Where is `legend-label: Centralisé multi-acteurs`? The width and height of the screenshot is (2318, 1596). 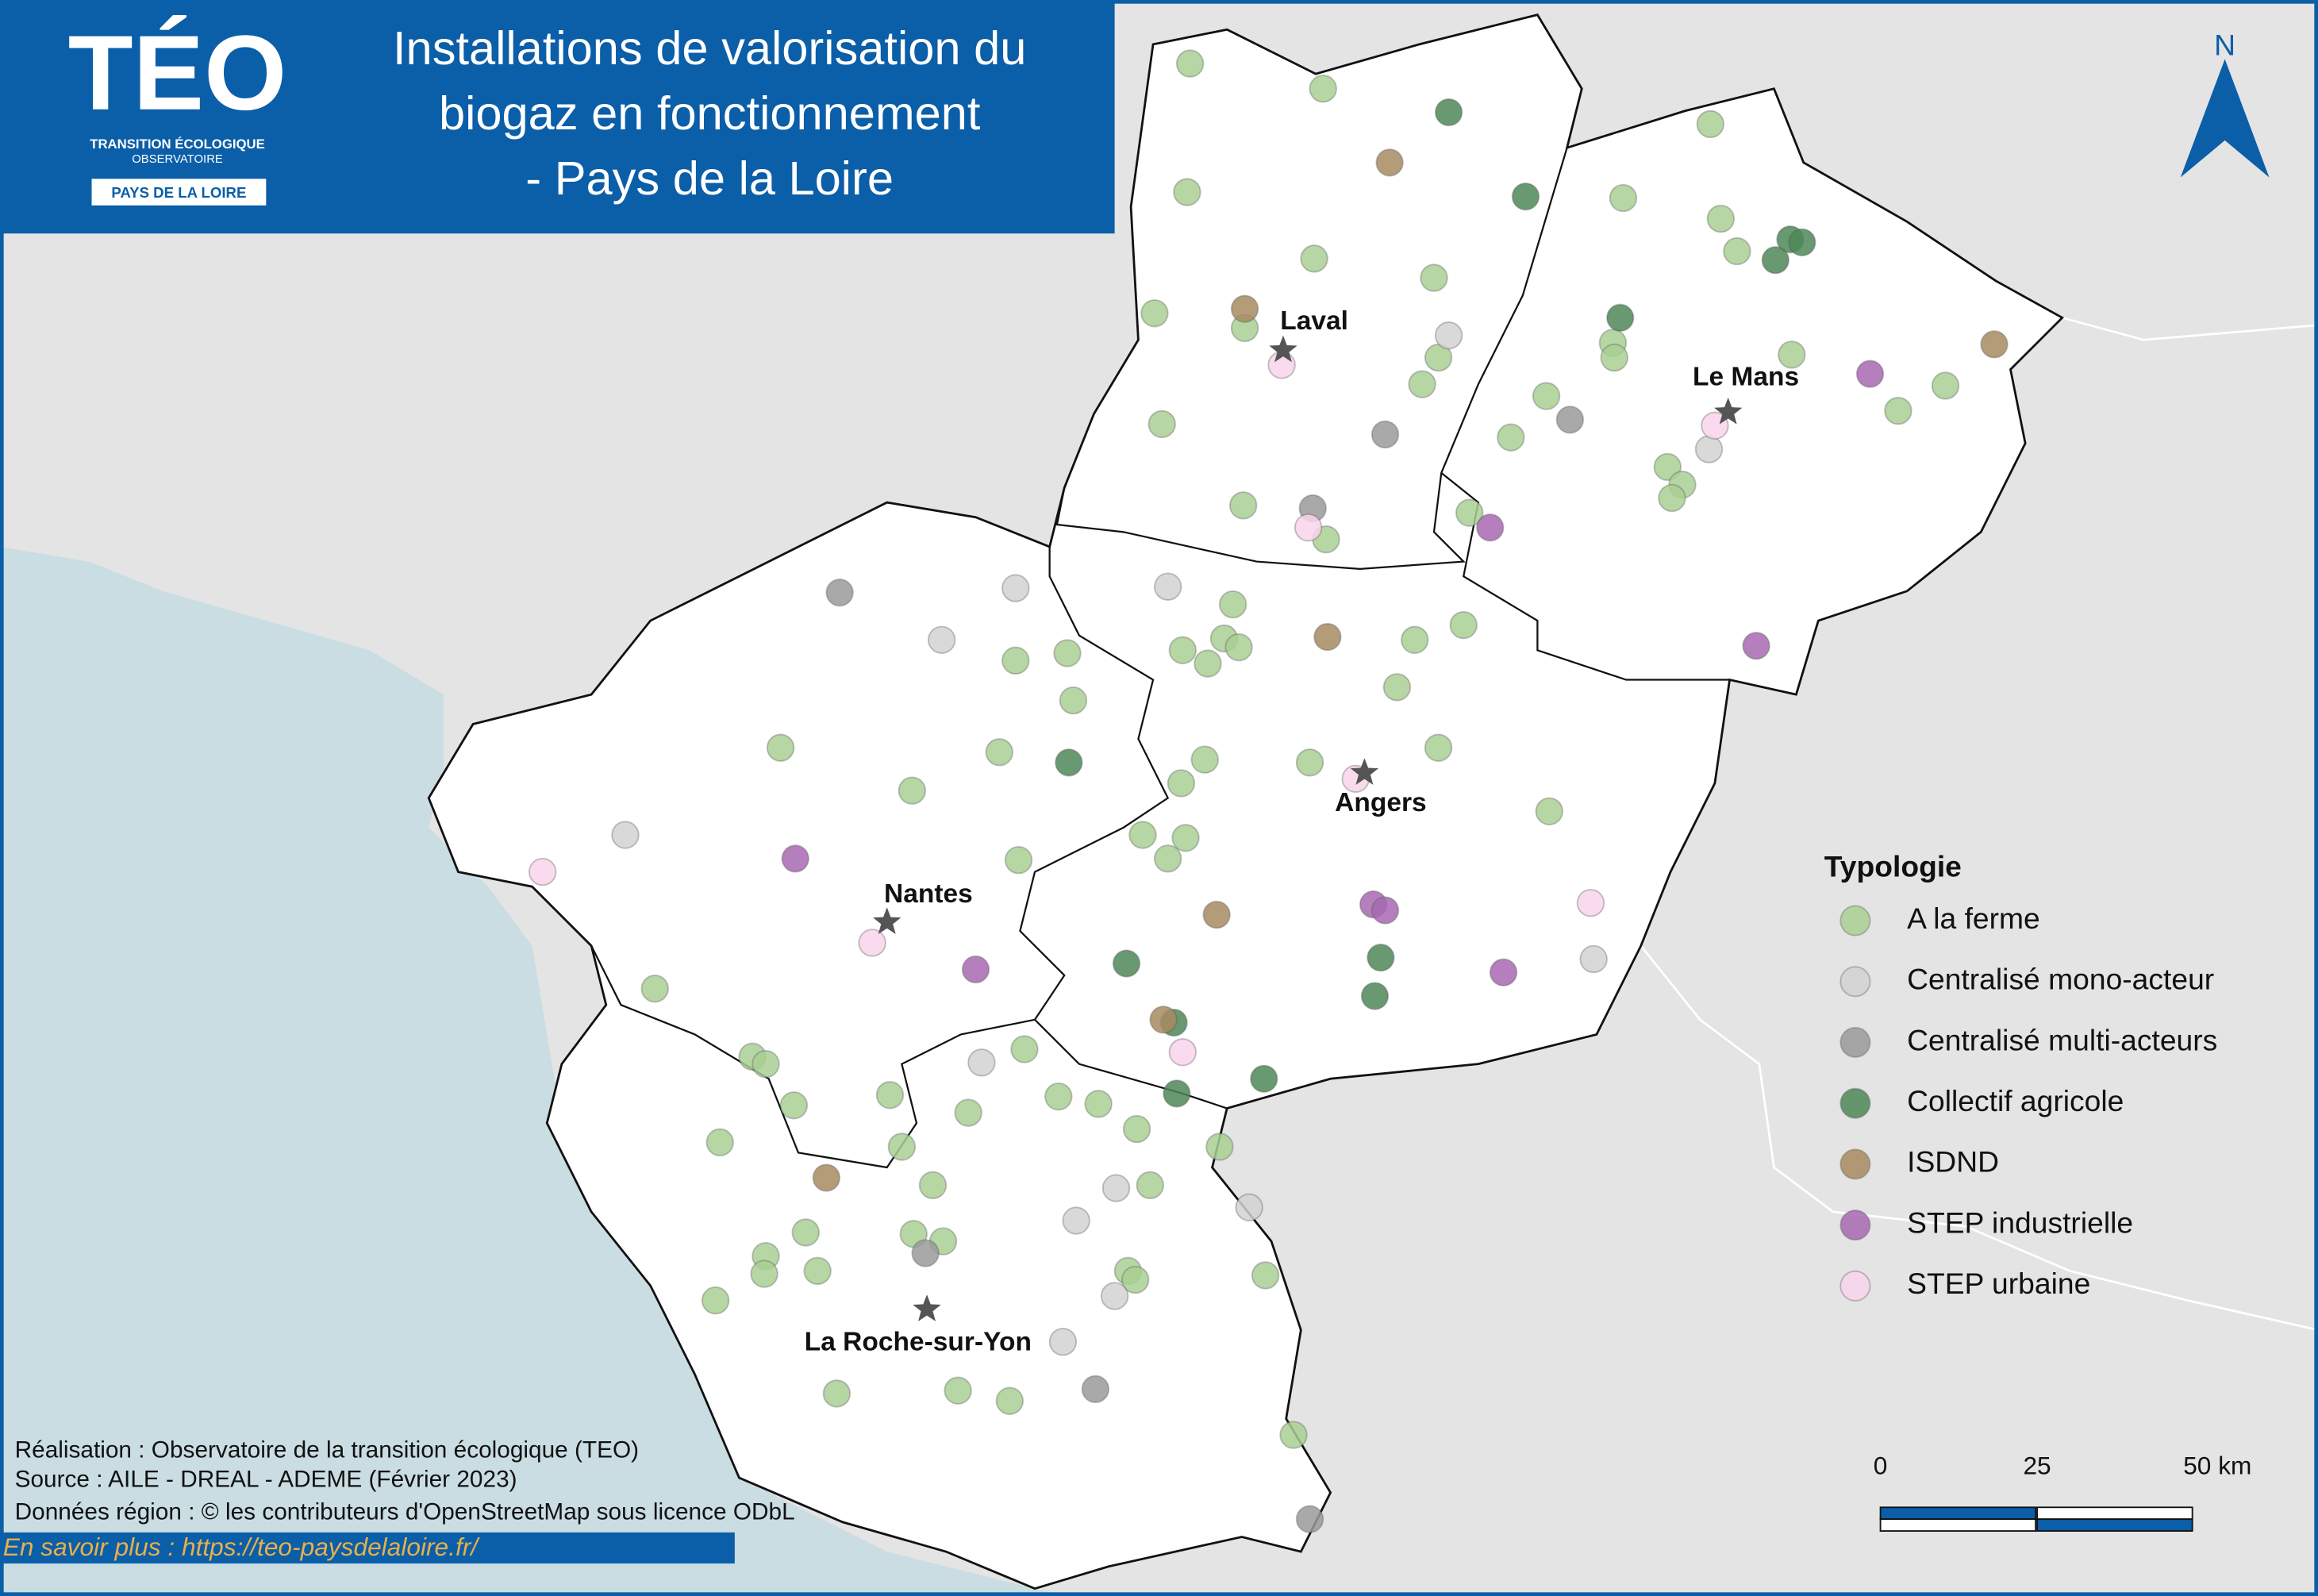
legend-label: Centralisé multi-acteurs is located at coordinates (2062, 1039).